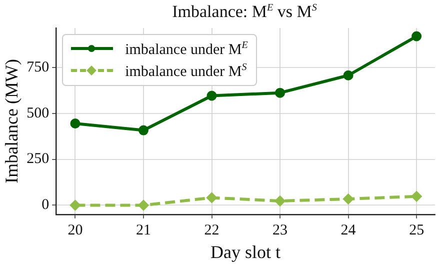  What do you see at coordinates (416, 230) in the screenshot?
I see `x-tick-label: 25` at bounding box center [416, 230].